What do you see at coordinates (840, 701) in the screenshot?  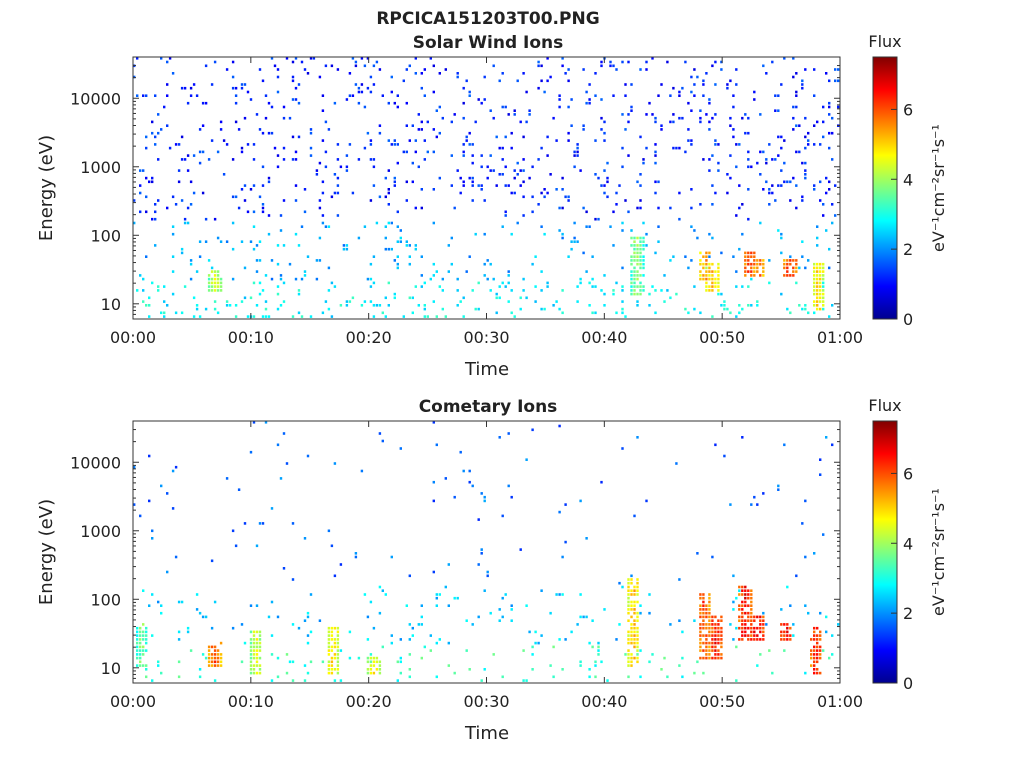 I see `x-tick-label: 01:00` at bounding box center [840, 701].